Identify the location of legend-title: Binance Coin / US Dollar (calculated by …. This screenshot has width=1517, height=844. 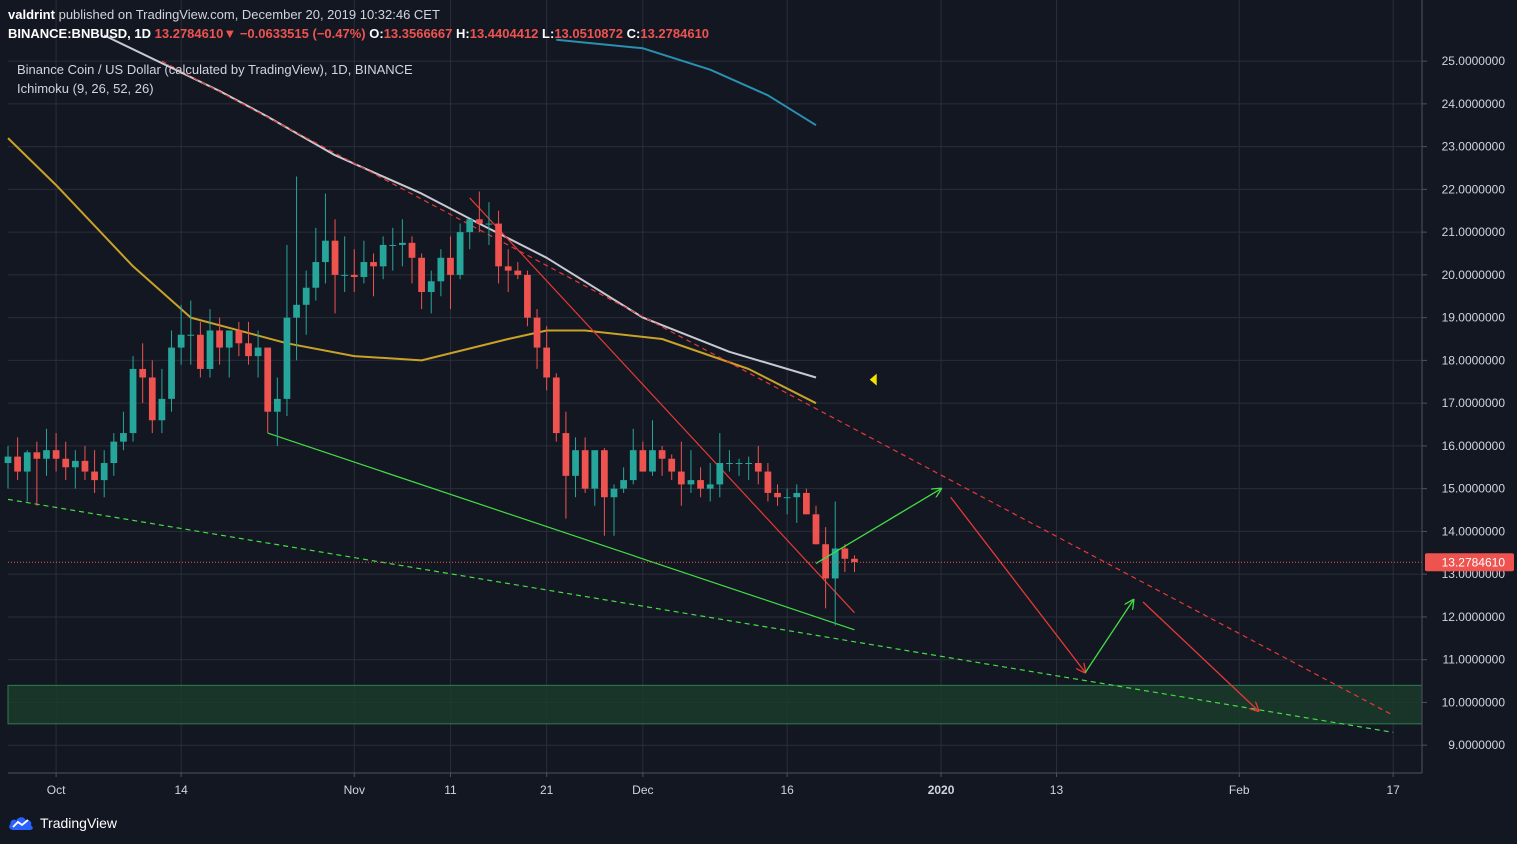
(215, 69).